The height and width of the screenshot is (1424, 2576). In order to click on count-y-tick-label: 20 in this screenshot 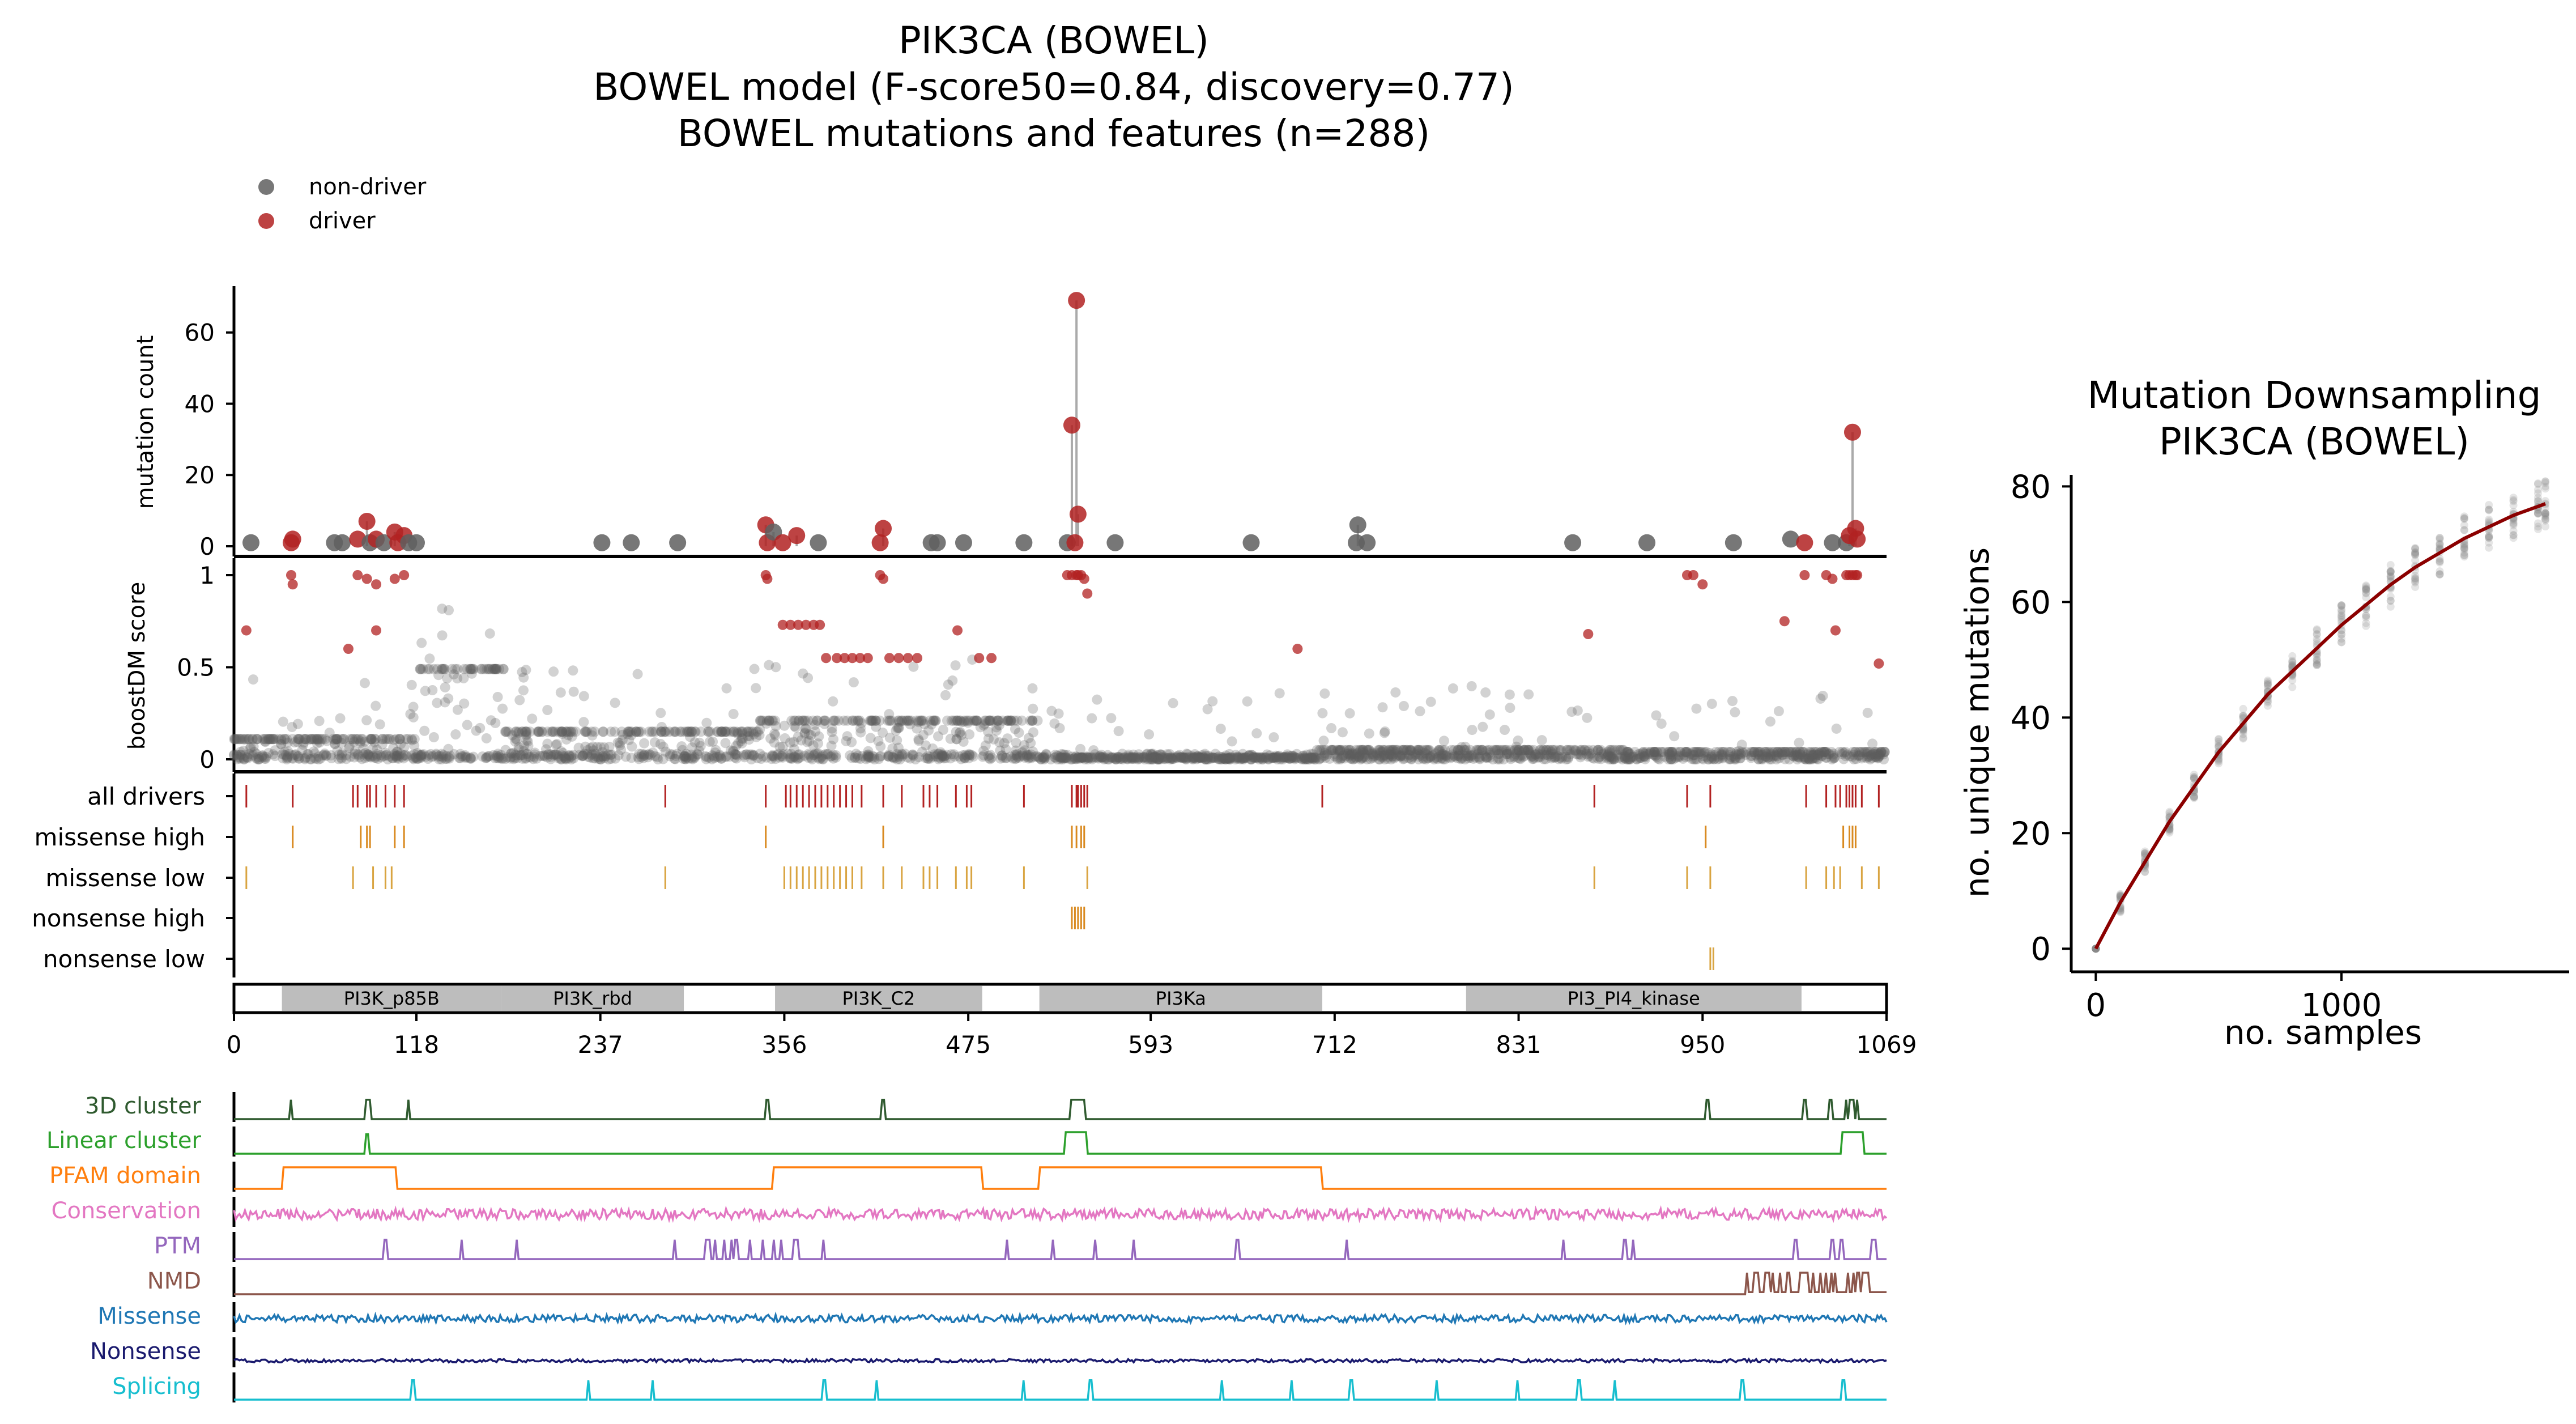, I will do `click(200, 475)`.